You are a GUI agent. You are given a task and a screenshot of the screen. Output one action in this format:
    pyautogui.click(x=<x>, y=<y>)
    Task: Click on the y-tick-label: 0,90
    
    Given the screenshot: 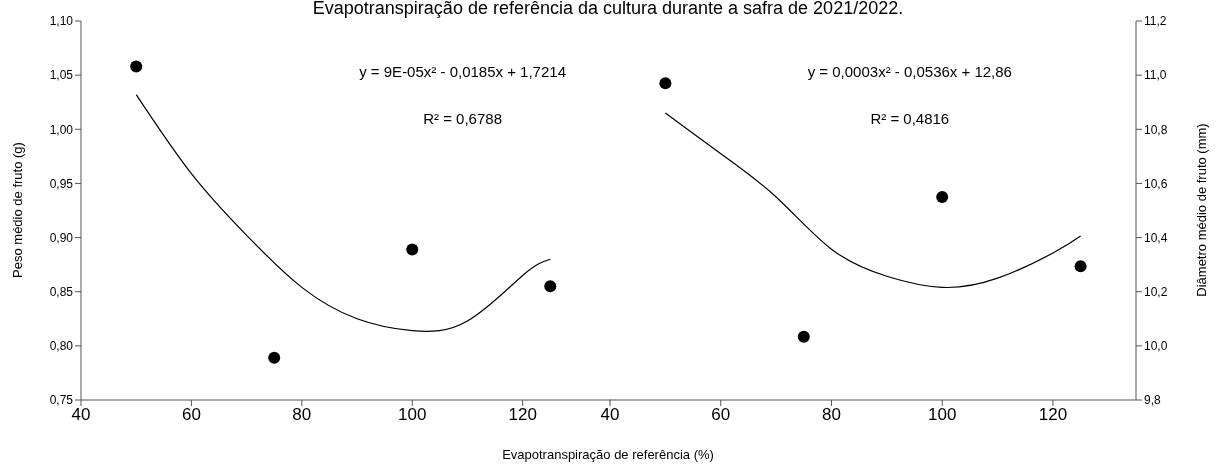 What is the action you would take?
    pyautogui.click(x=61, y=237)
    